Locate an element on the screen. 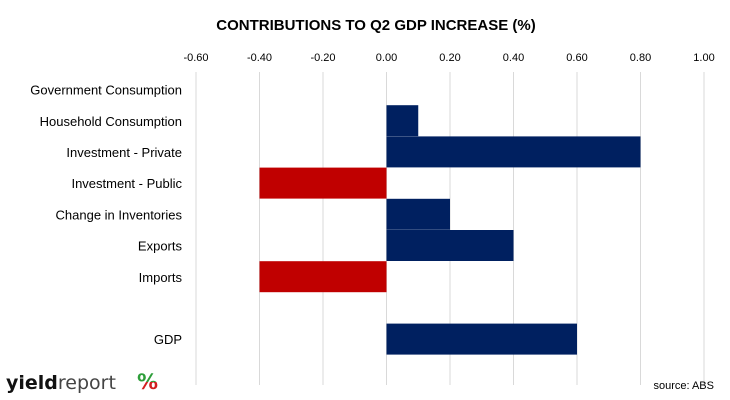 The width and height of the screenshot is (730, 400). x-tick-label: 0.80 is located at coordinates (640, 58).